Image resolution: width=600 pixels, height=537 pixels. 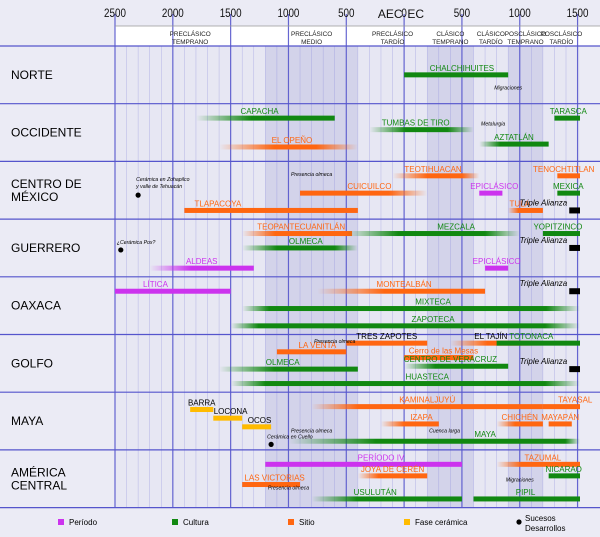 I want to click on bar-label: TARASCA, so click(x=569, y=111).